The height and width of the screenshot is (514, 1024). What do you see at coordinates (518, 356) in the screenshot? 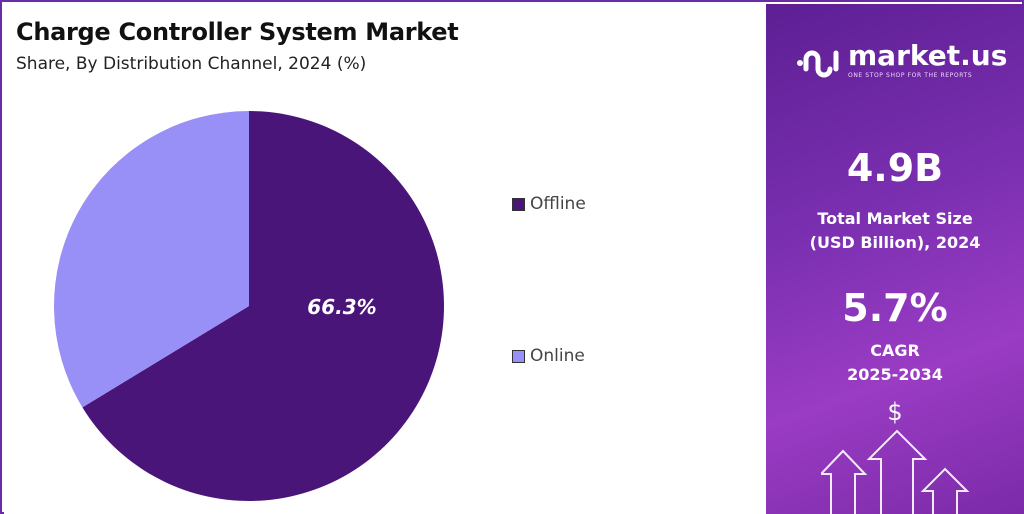
I see `legend-swatch-online` at bounding box center [518, 356].